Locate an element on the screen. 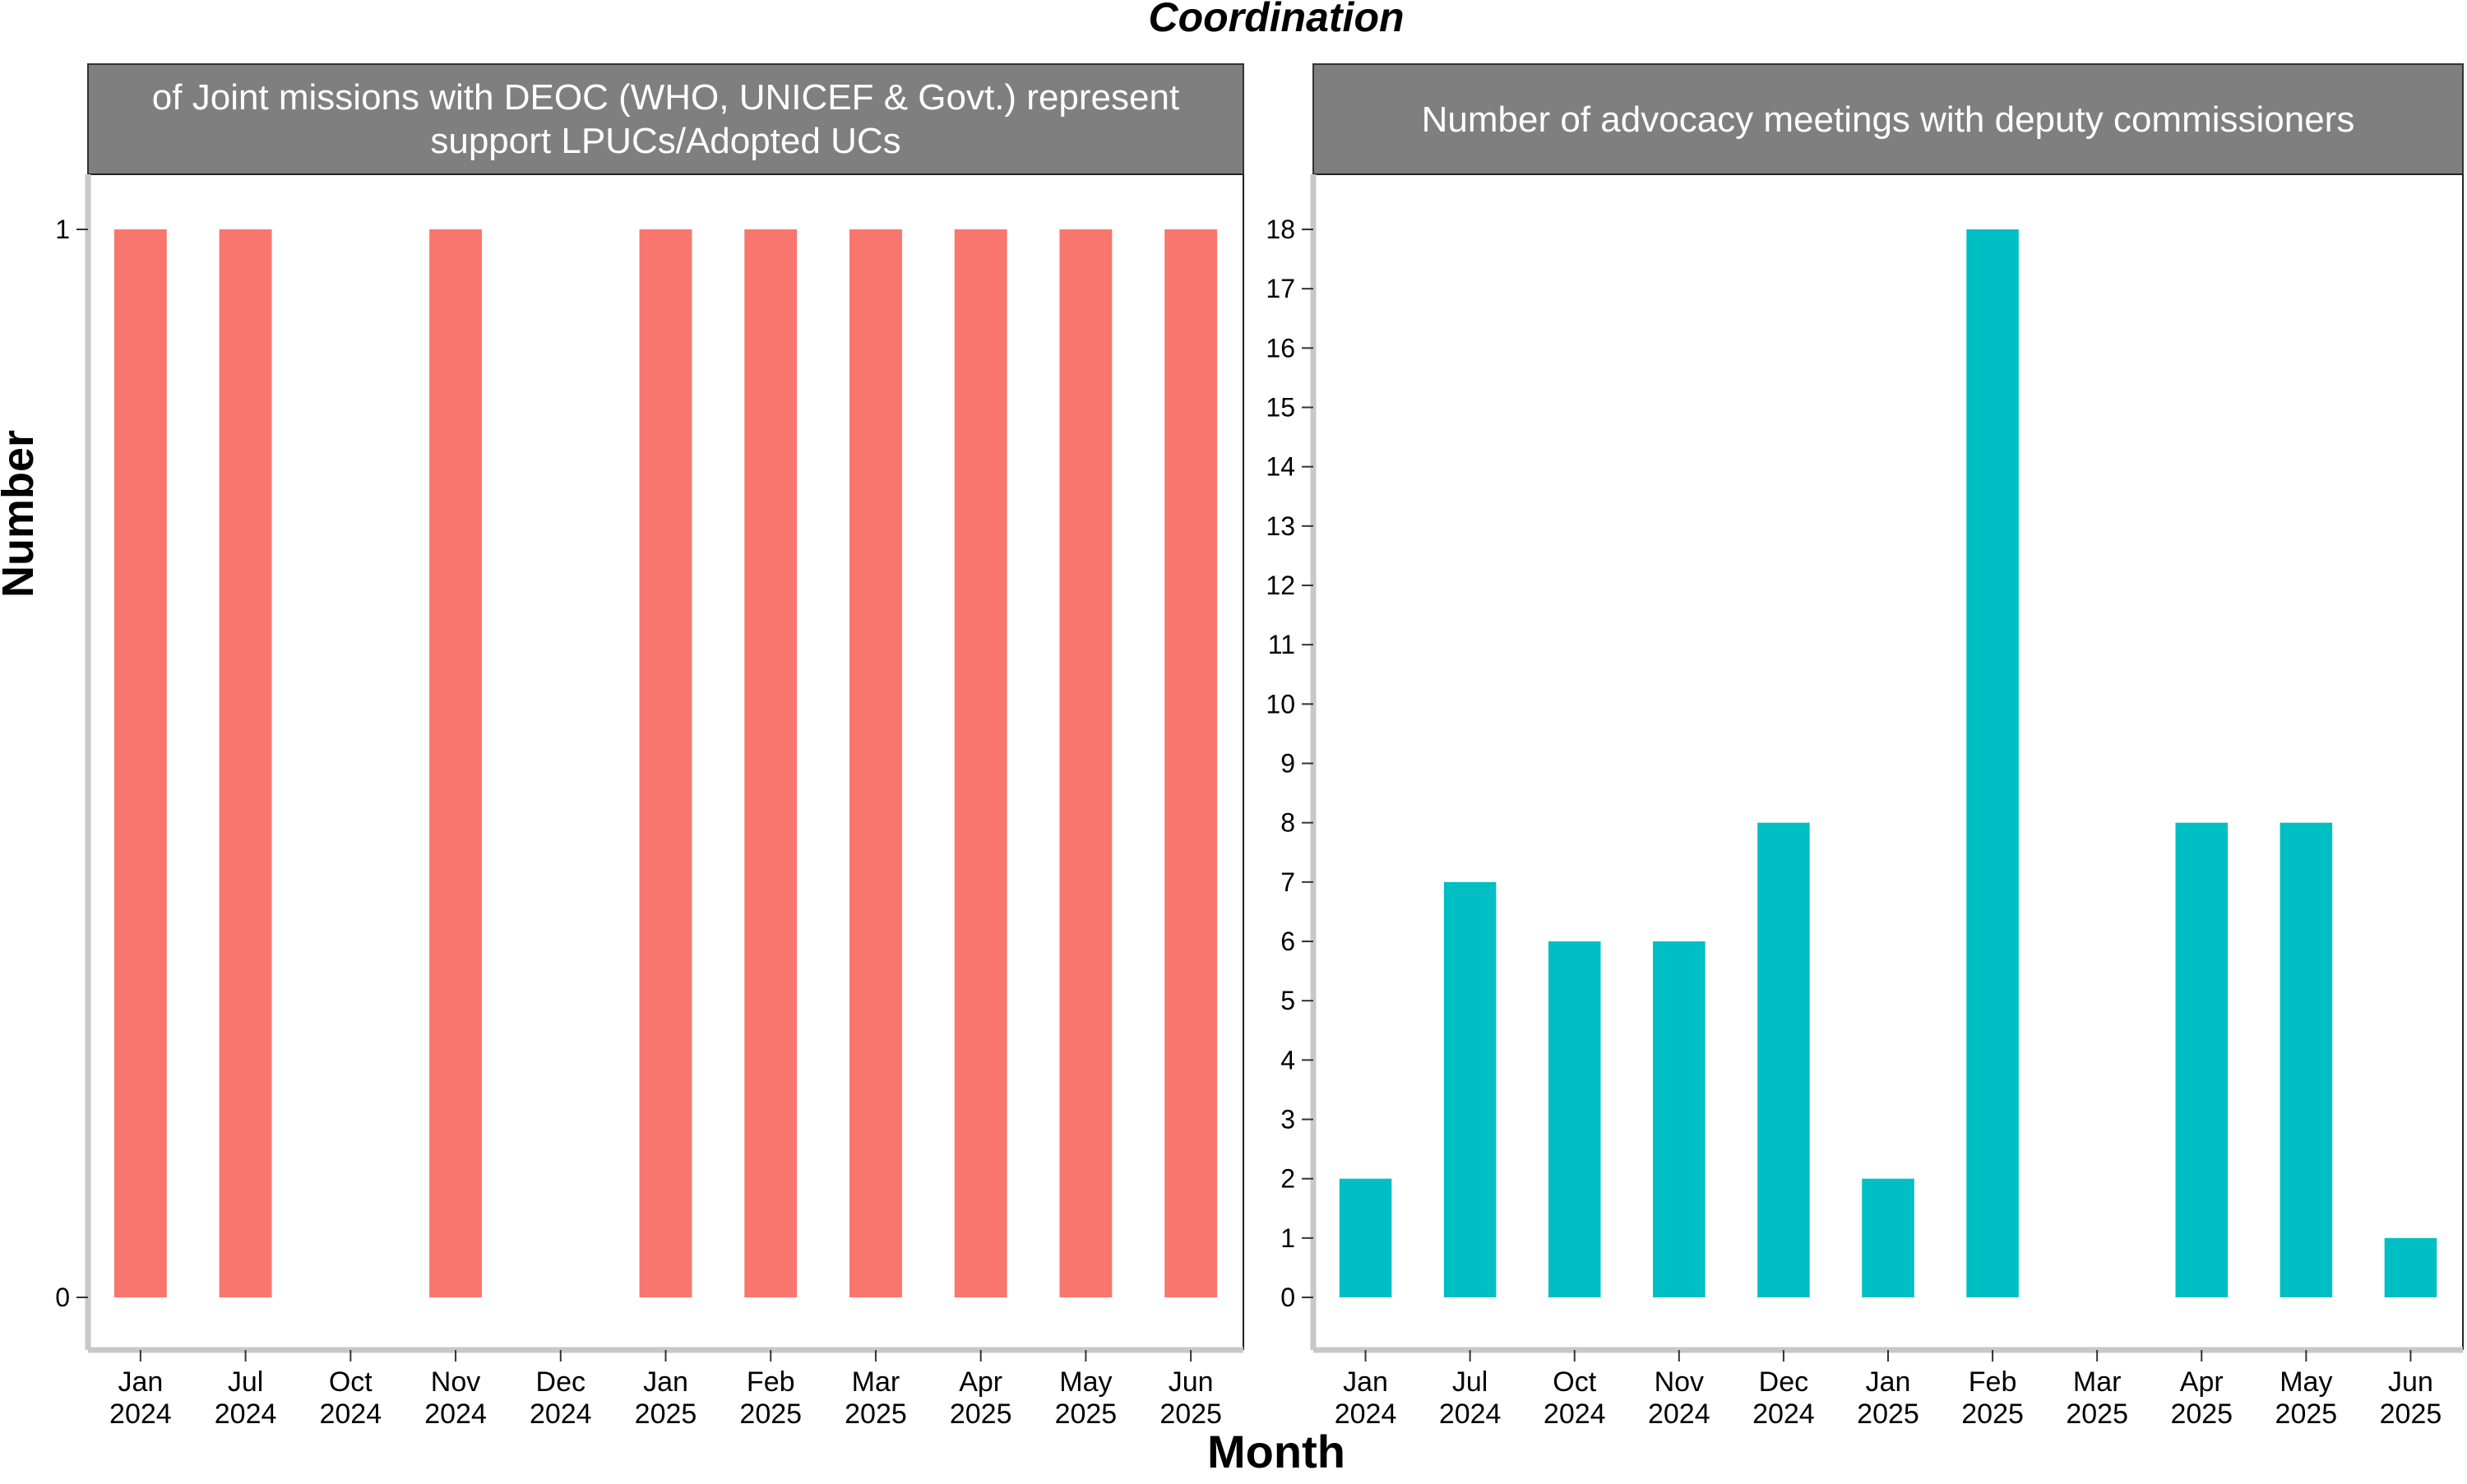 Image resolution: width=2467 pixels, height=1484 pixels. y-tick-label: 12 is located at coordinates (1280, 586).